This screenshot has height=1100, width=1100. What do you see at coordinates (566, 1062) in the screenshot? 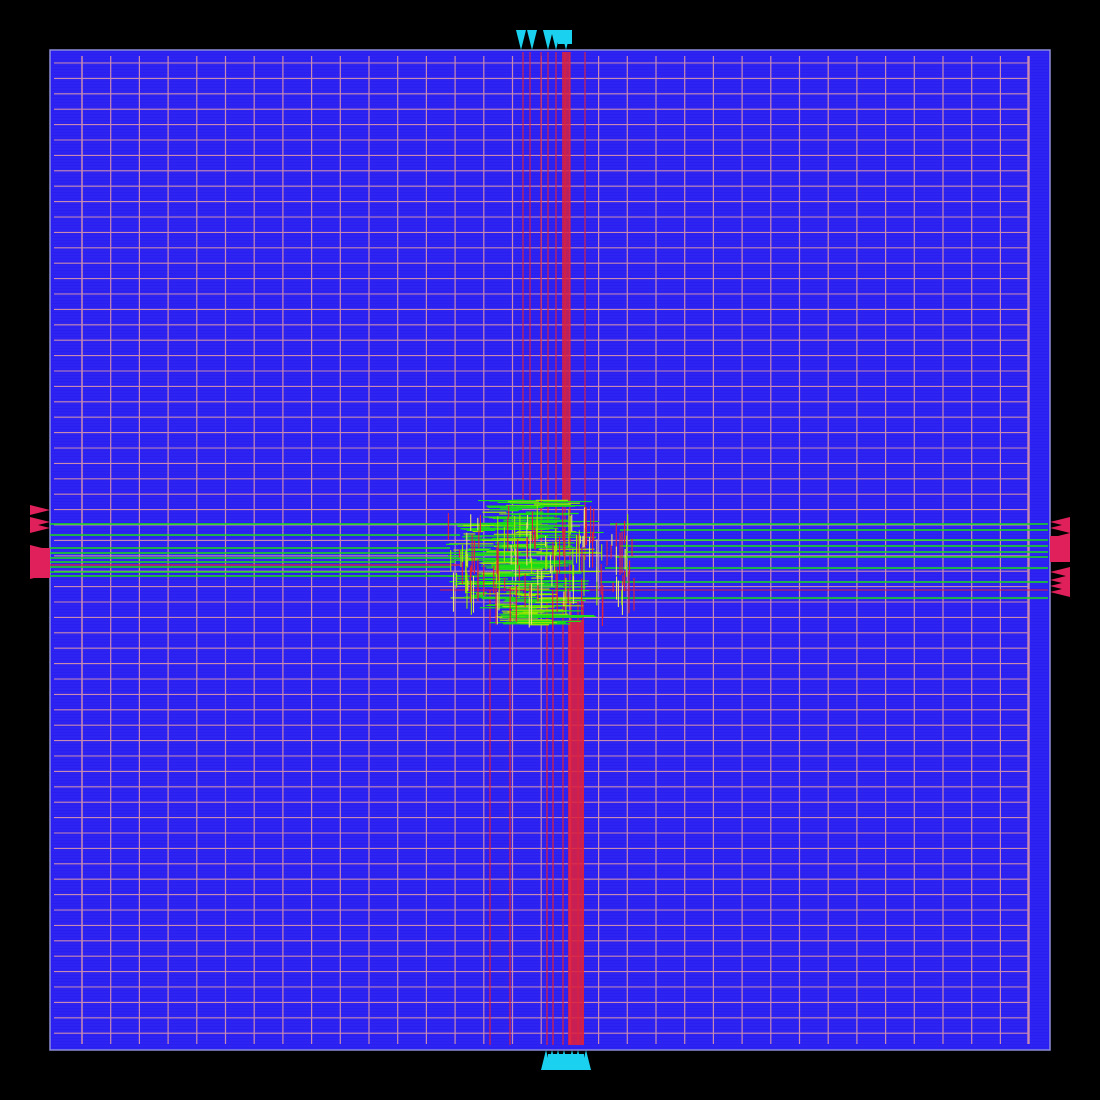
I see `pin-cluster-bottom` at bounding box center [566, 1062].